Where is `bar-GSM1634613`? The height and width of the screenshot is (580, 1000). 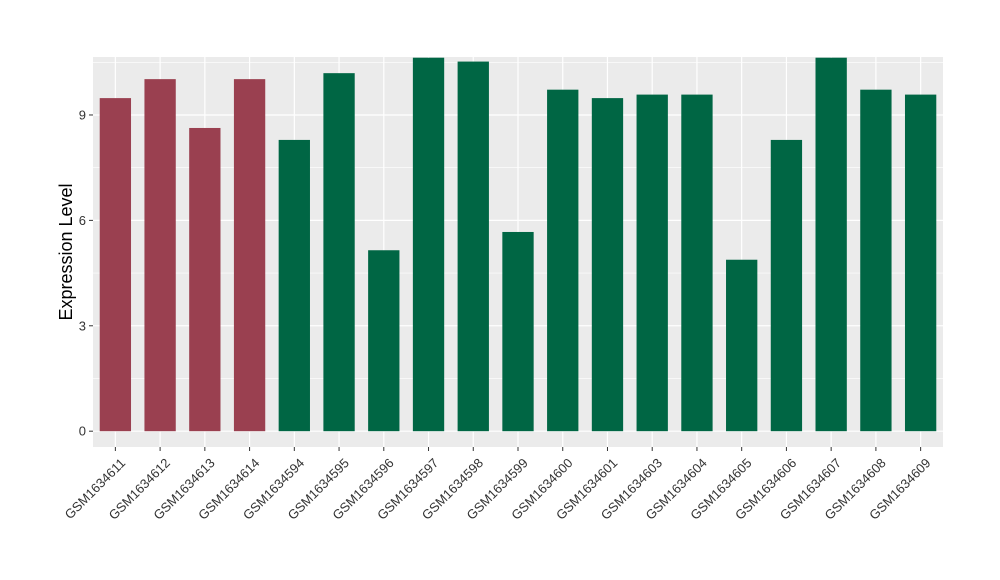 bar-GSM1634613 is located at coordinates (205, 279).